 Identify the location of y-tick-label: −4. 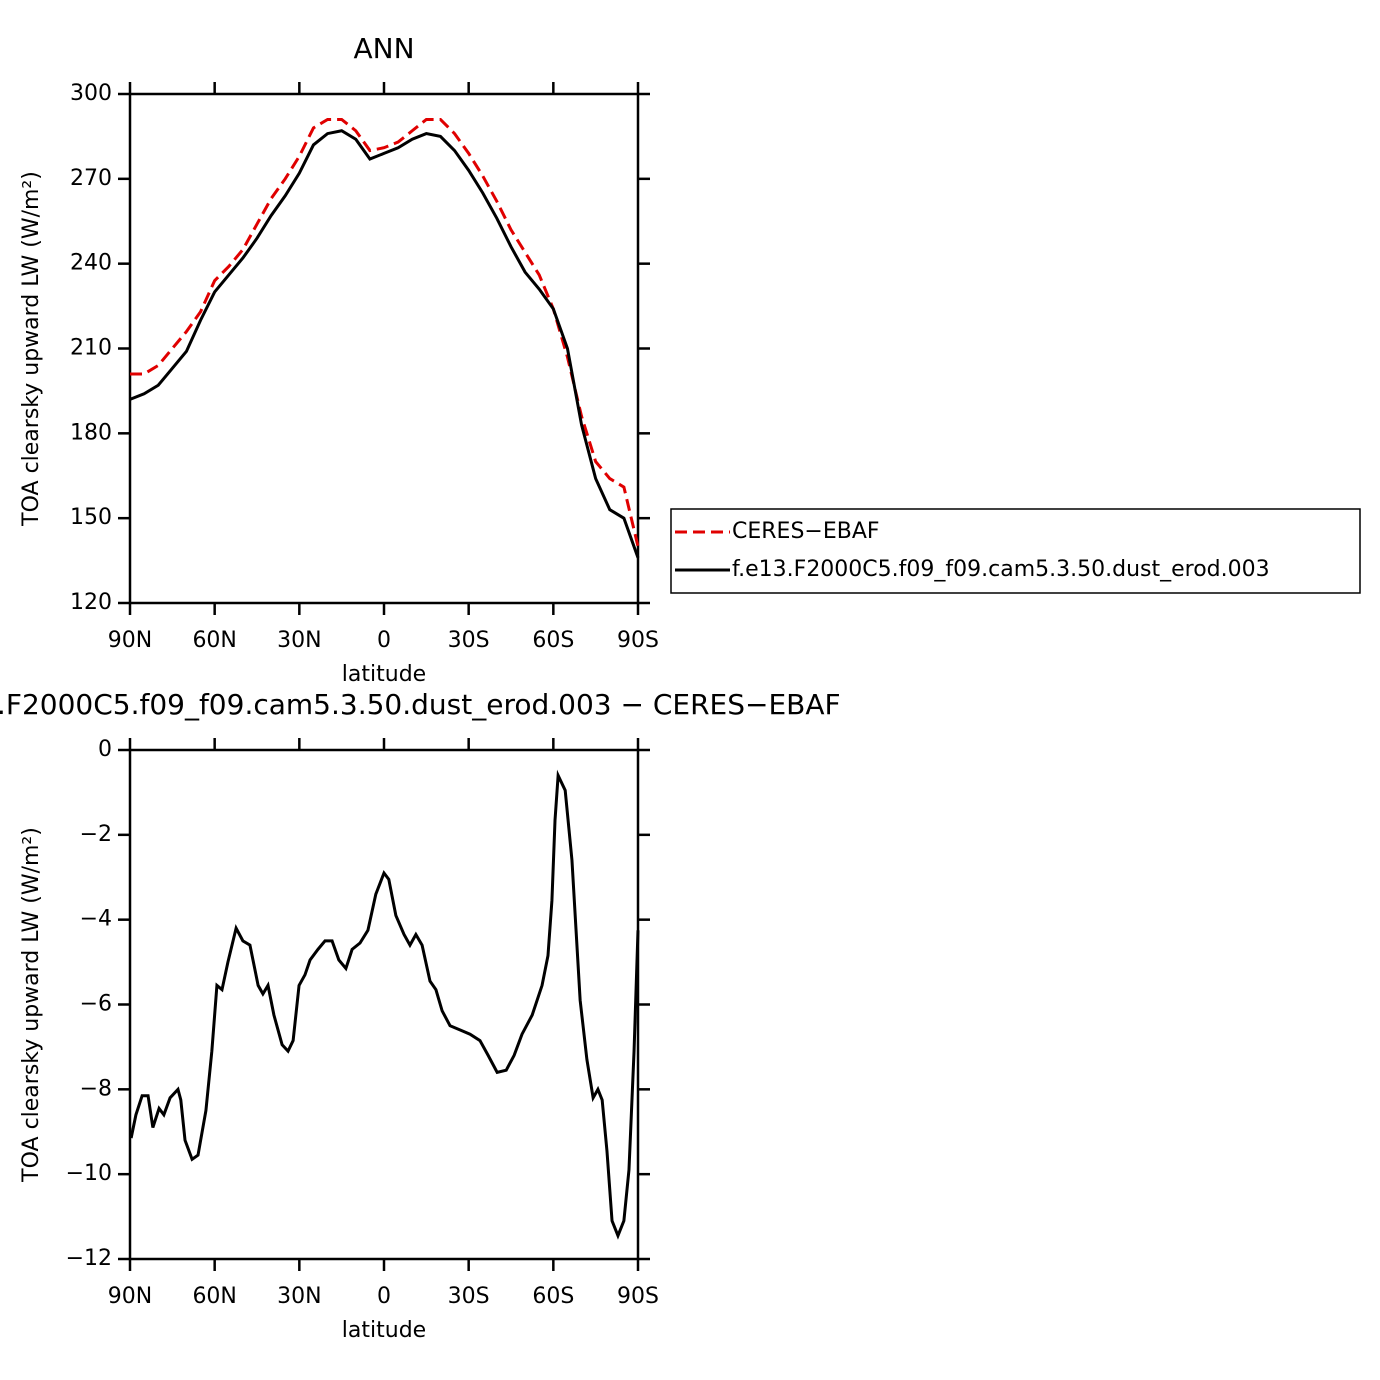
(96, 919).